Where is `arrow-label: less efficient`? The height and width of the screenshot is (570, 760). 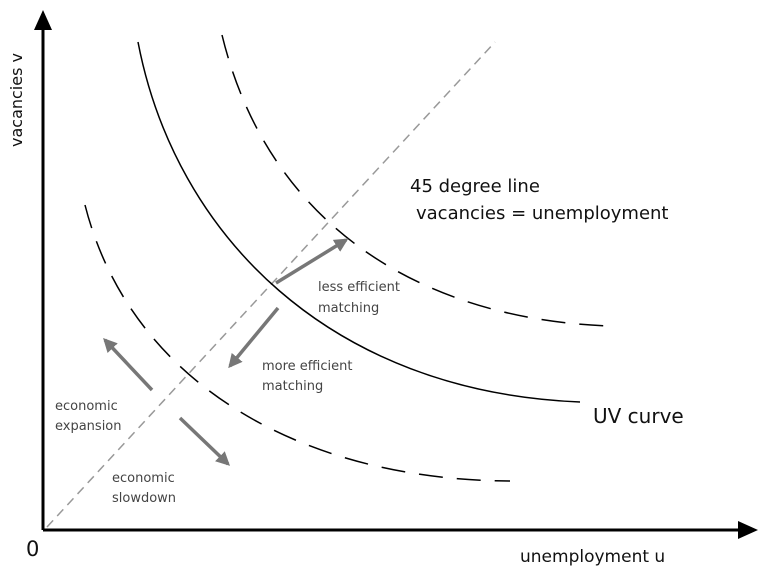 arrow-label: less efficient is located at coordinates (359, 287).